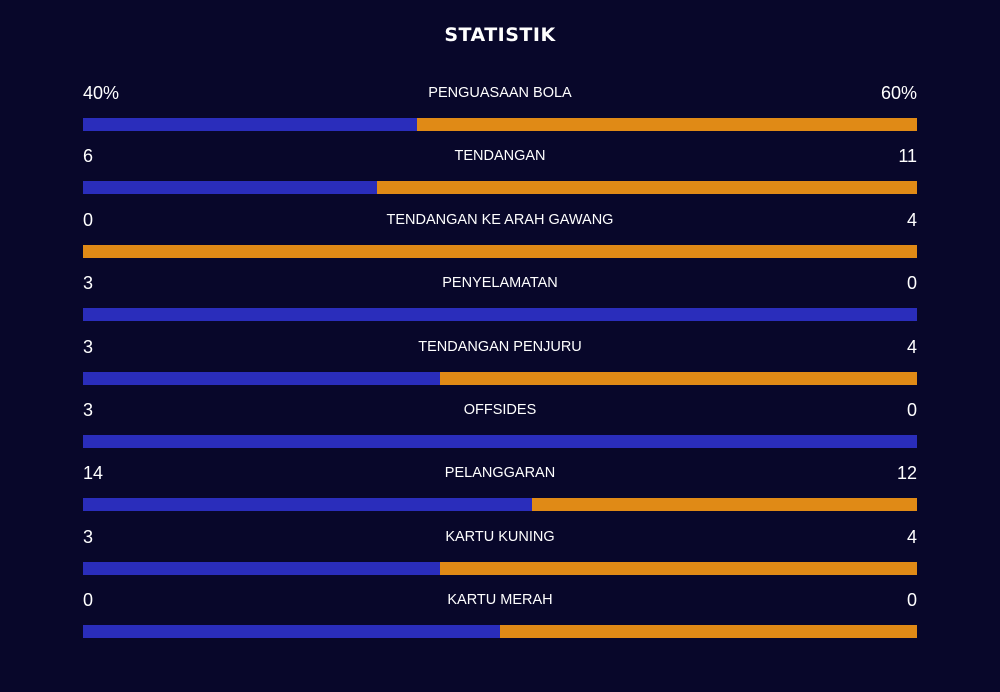 This screenshot has width=1000, height=692. Describe the element at coordinates (500, 174) in the screenshot. I see `stat-row-shots: 6 TENDANGAN 11` at that location.